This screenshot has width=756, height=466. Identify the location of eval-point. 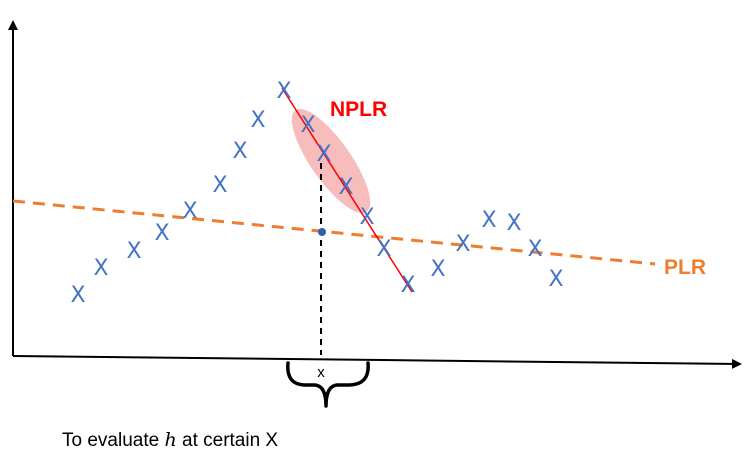
(322, 232).